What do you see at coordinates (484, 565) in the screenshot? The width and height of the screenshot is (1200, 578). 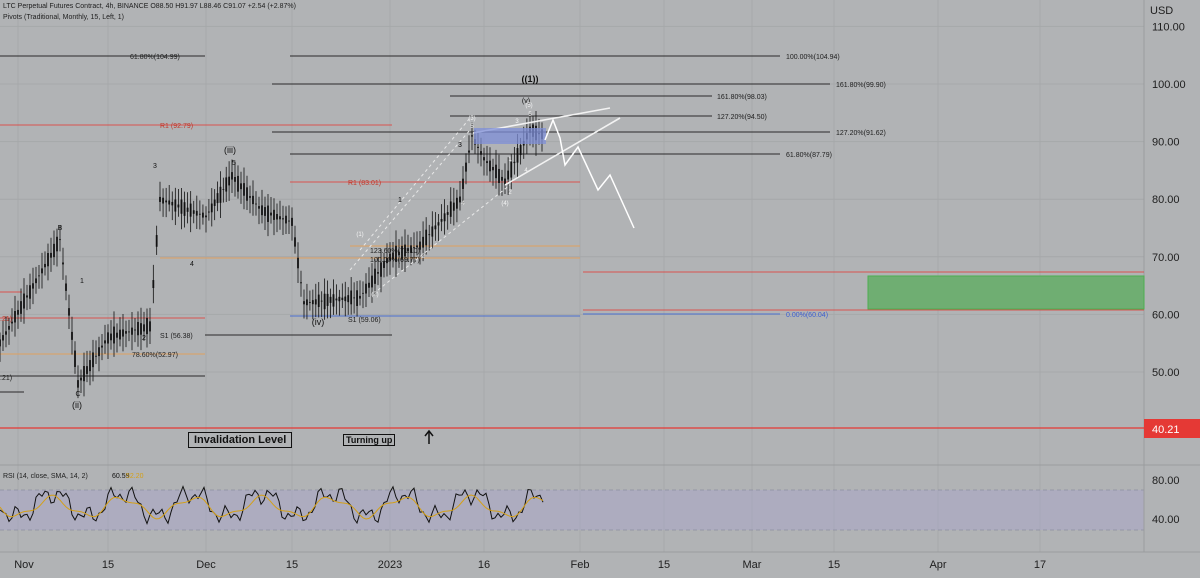 I see `time-axis-label: 16` at bounding box center [484, 565].